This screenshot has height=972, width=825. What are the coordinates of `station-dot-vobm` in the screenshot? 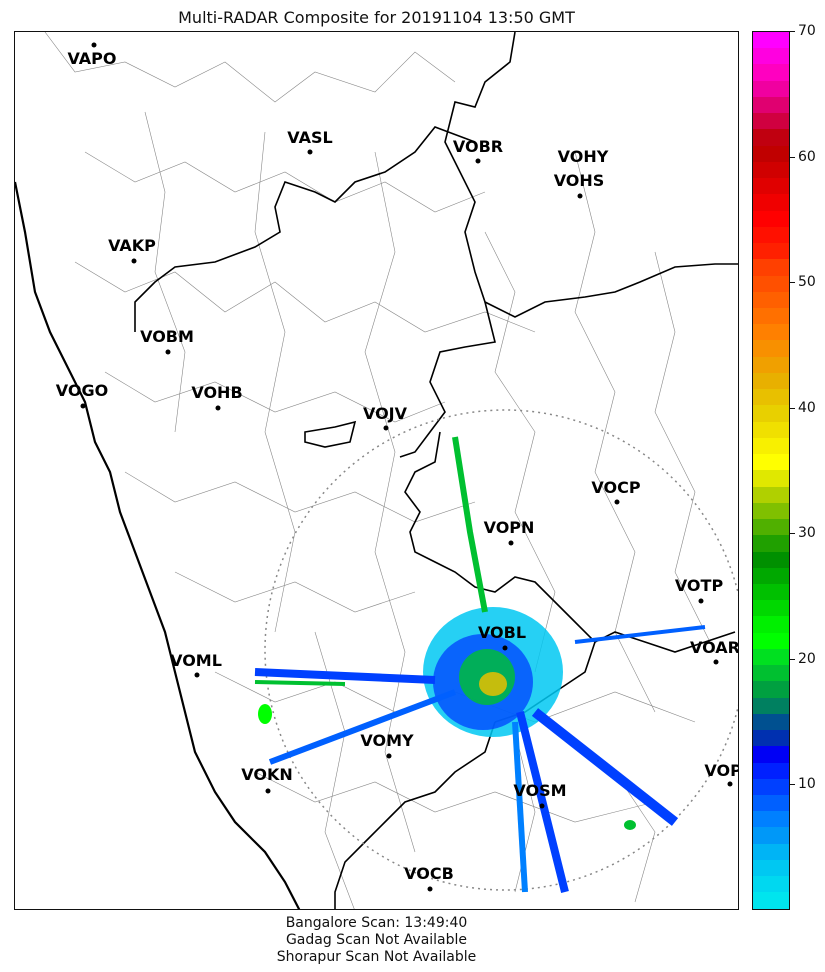 It's located at (168, 352).